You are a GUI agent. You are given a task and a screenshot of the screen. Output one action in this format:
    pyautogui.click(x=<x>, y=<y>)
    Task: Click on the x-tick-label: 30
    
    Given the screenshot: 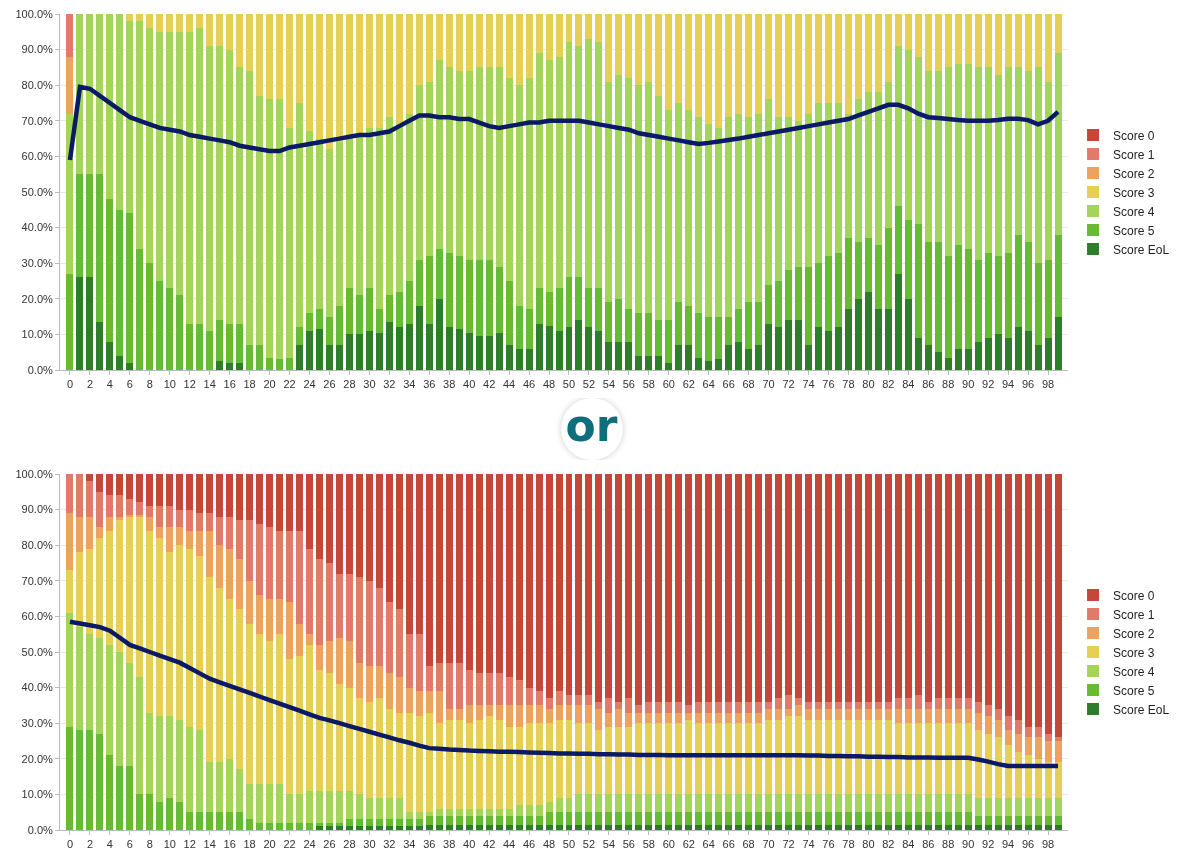 What is the action you would take?
    pyautogui.click(x=369, y=844)
    